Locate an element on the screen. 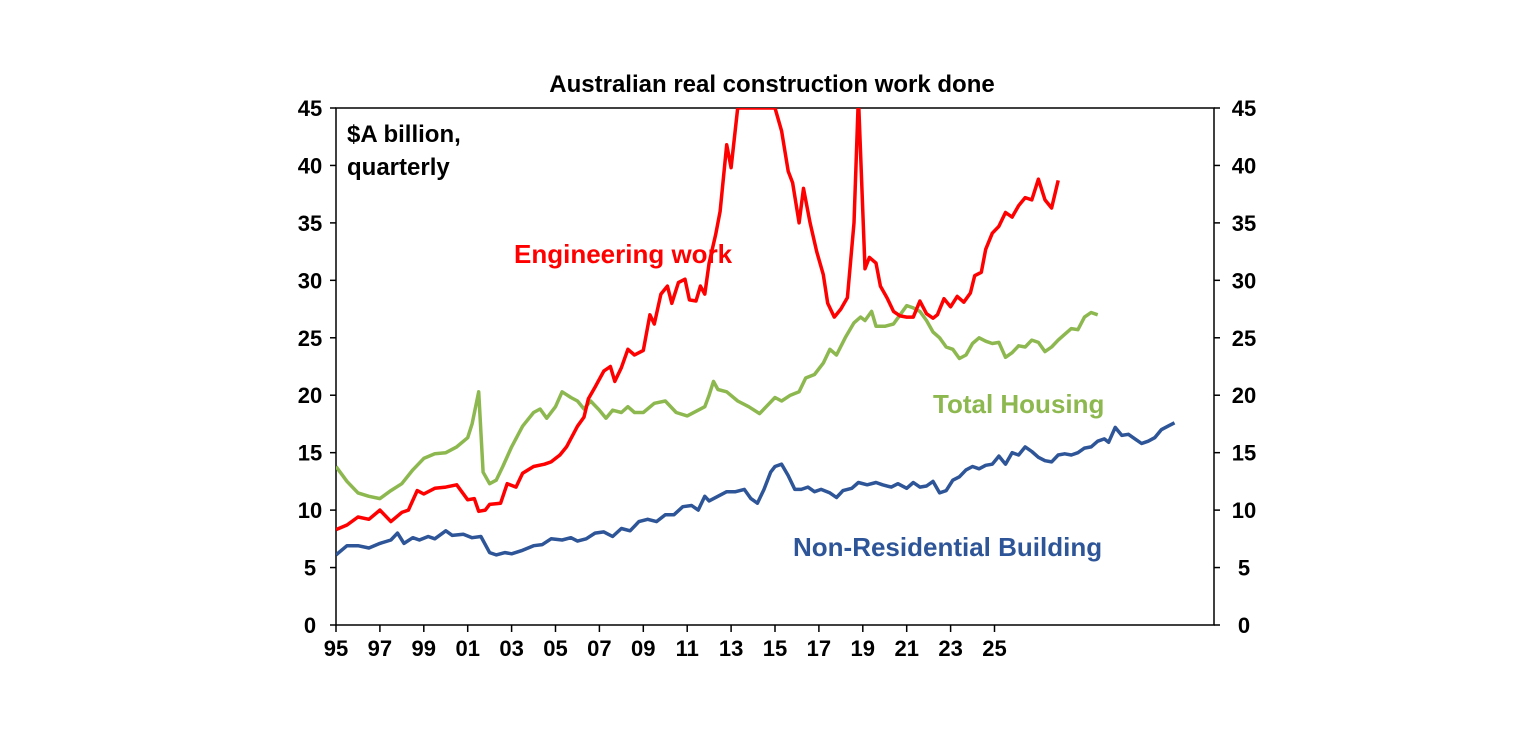 The image size is (1536, 744). x-tick-label: 15 is located at coordinates (775, 648).